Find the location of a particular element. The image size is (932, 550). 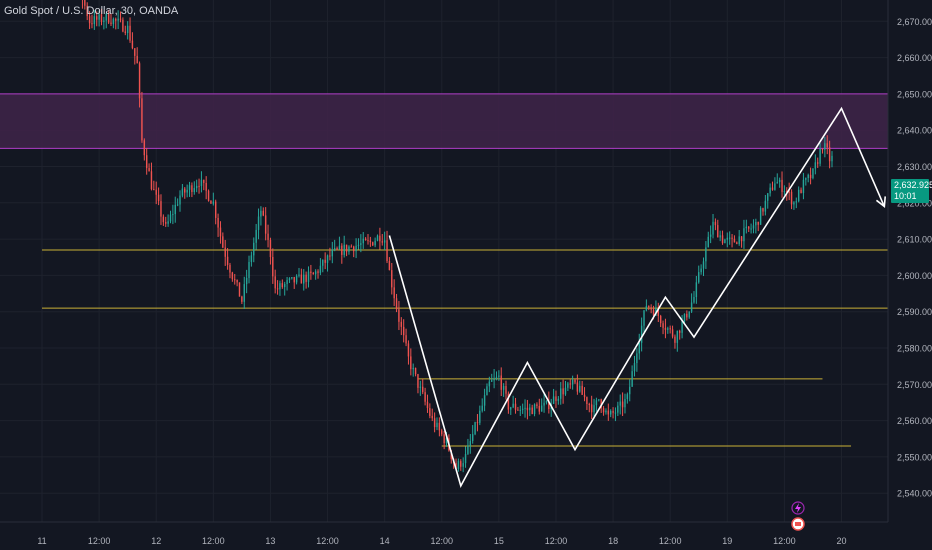

price-tick-label: 2,560.000 is located at coordinates (914, 421).